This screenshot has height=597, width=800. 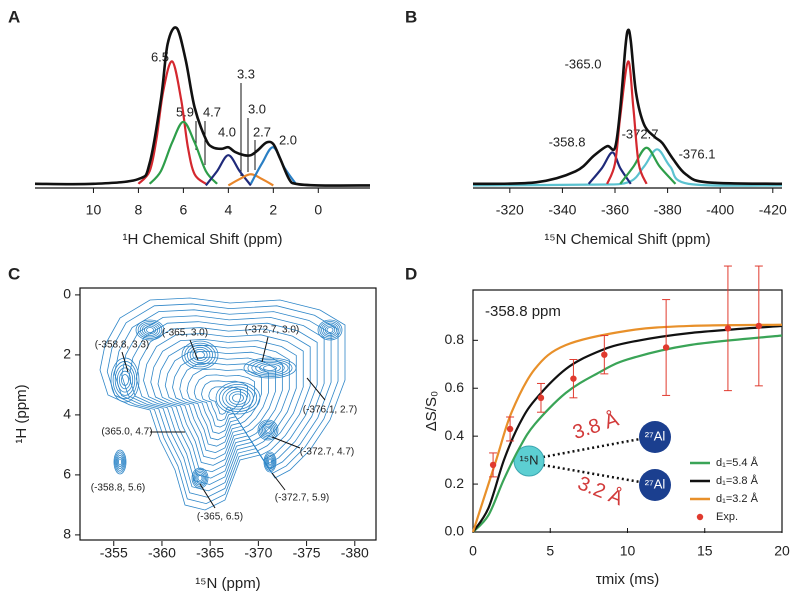 What do you see at coordinates (529, 461) in the screenshot?
I see `atom-n` at bounding box center [529, 461].